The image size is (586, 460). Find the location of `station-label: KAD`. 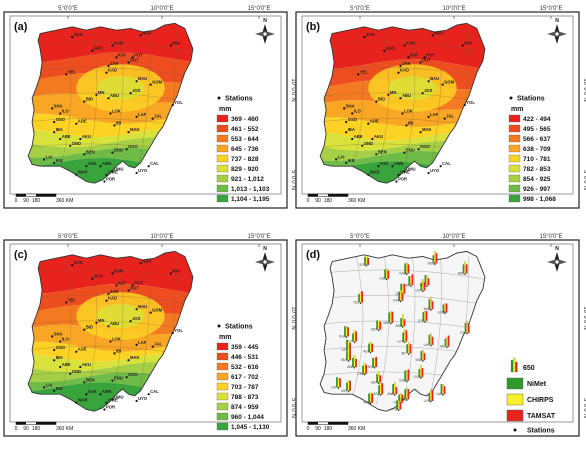

station-label: KAD is located at coordinates (112, 70).